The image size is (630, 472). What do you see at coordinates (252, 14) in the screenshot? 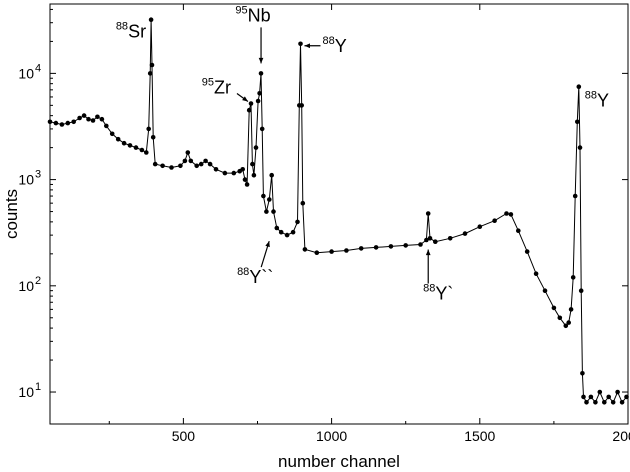
I see `peak-label: 95Nb` at bounding box center [252, 14].